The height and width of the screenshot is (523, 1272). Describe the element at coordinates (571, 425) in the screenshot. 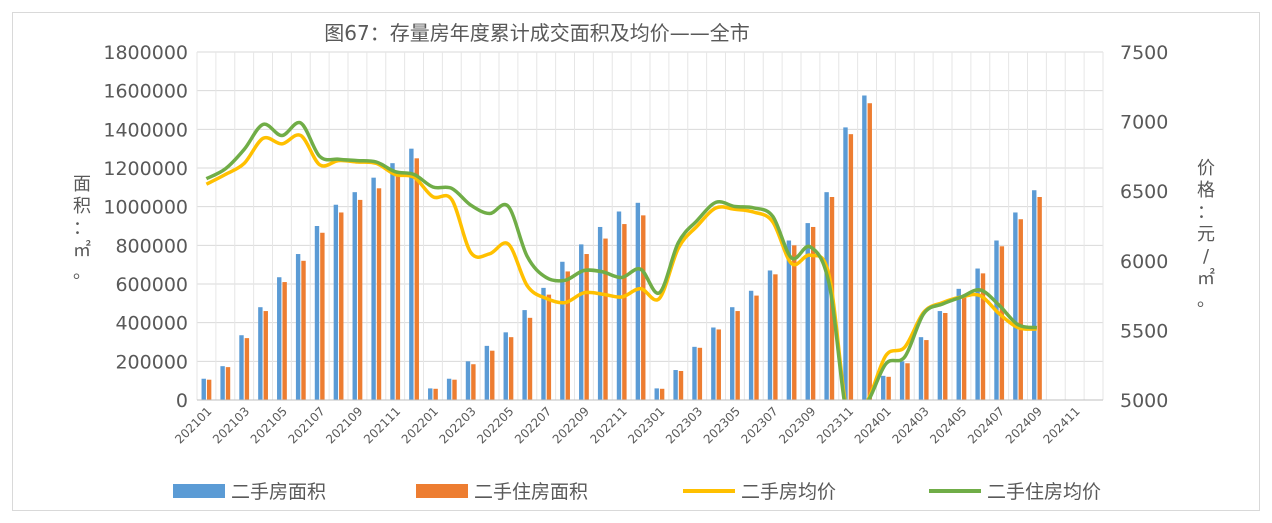

I see `x-tick-label: 202209` at that location.